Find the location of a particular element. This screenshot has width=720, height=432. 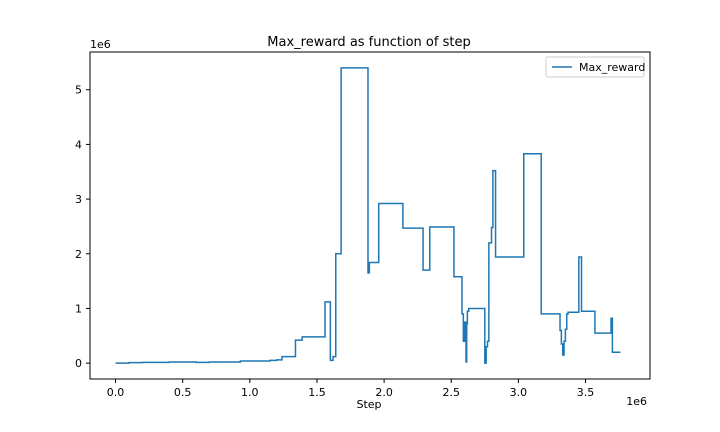

x-tick-label: 0.0 is located at coordinates (116, 392).